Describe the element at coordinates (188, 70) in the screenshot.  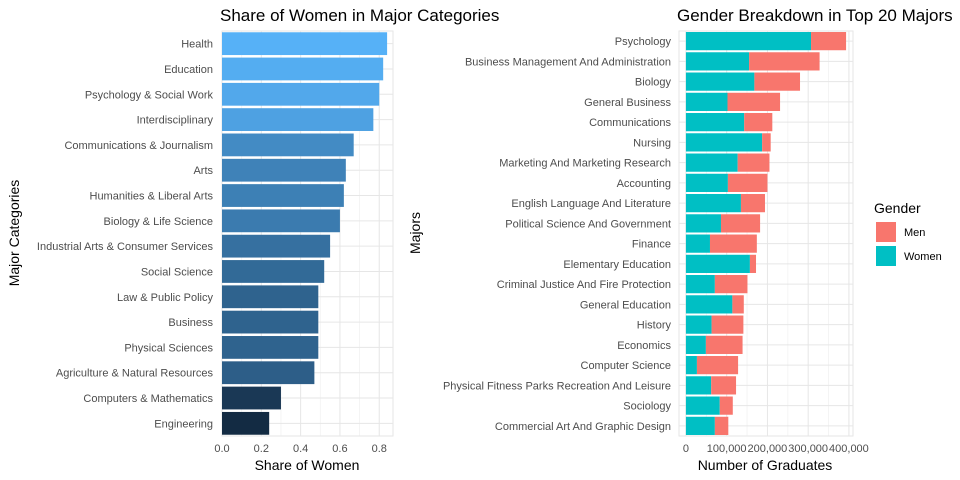
I see `left-category-tick-label: Education` at that location.